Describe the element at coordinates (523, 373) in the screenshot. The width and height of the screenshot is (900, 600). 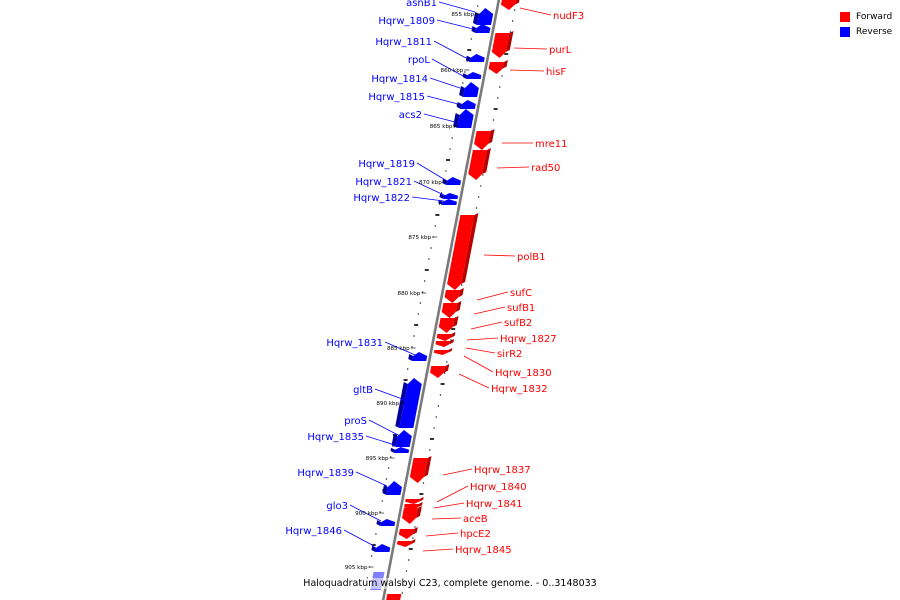
I see `gene-label-hqrw_1830: Hqrw_1830` at that location.